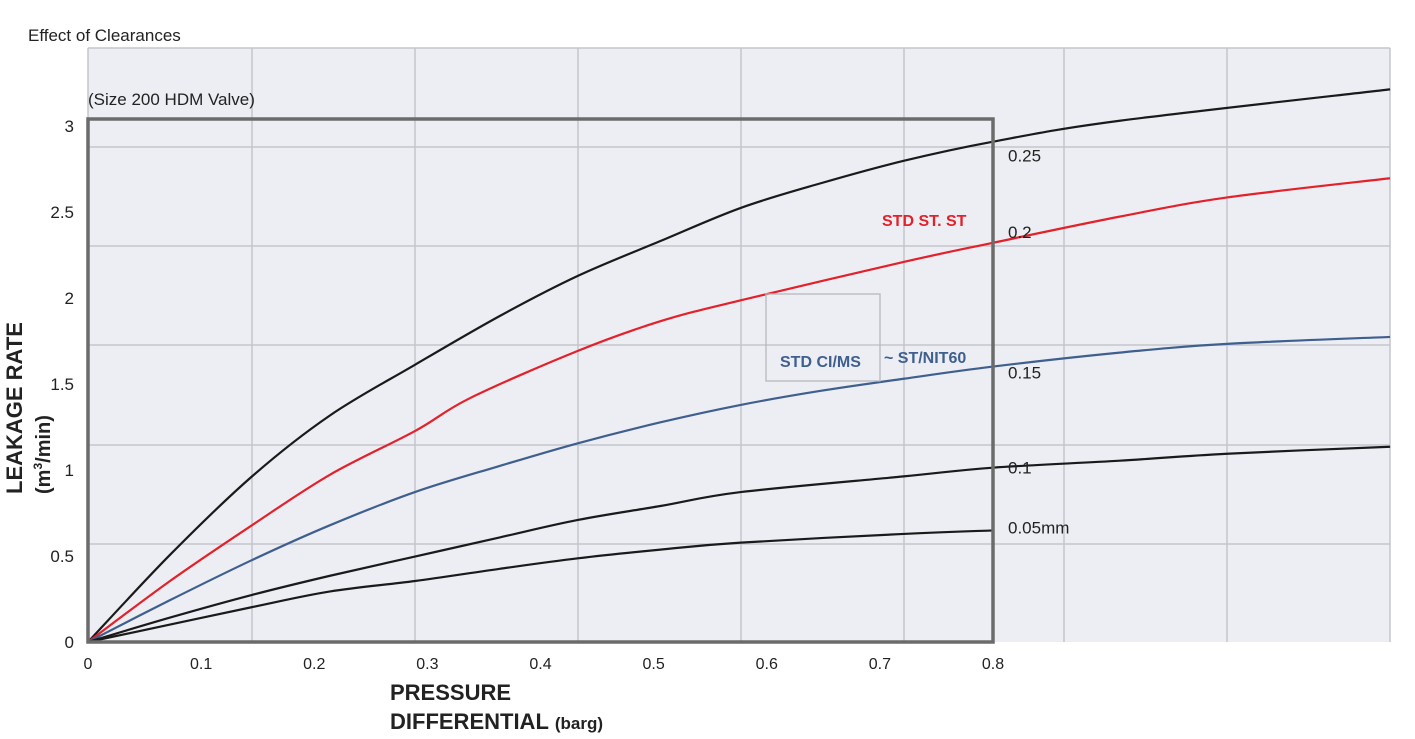  Describe the element at coordinates (88, 664) in the screenshot. I see `x-tick-label: 0` at that location.